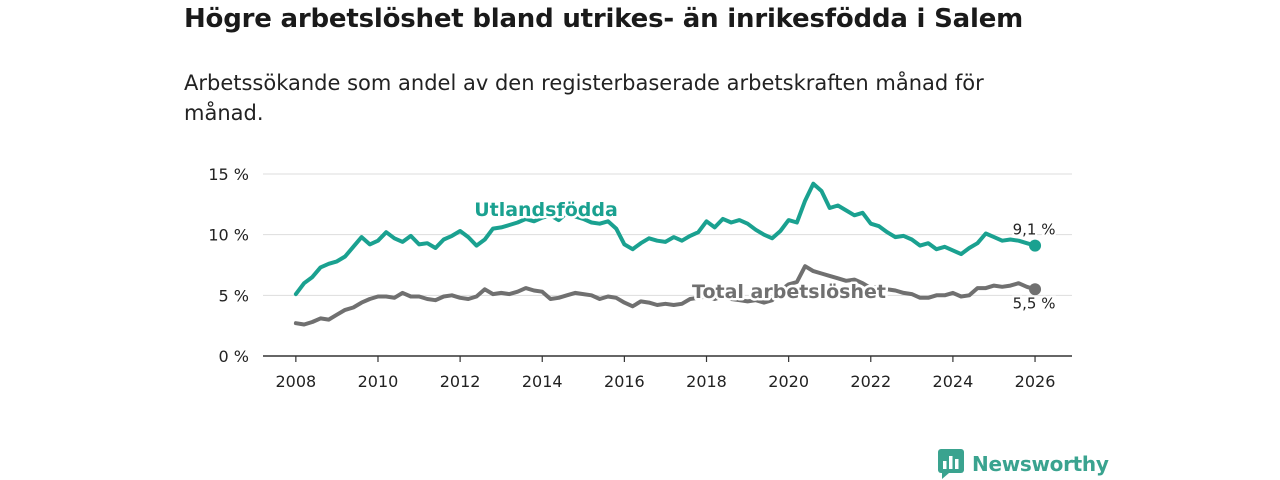 The image size is (1280, 480). Describe the element at coordinates (1040, 464) in the screenshot. I see `brand-name: Newsworthy` at that location.